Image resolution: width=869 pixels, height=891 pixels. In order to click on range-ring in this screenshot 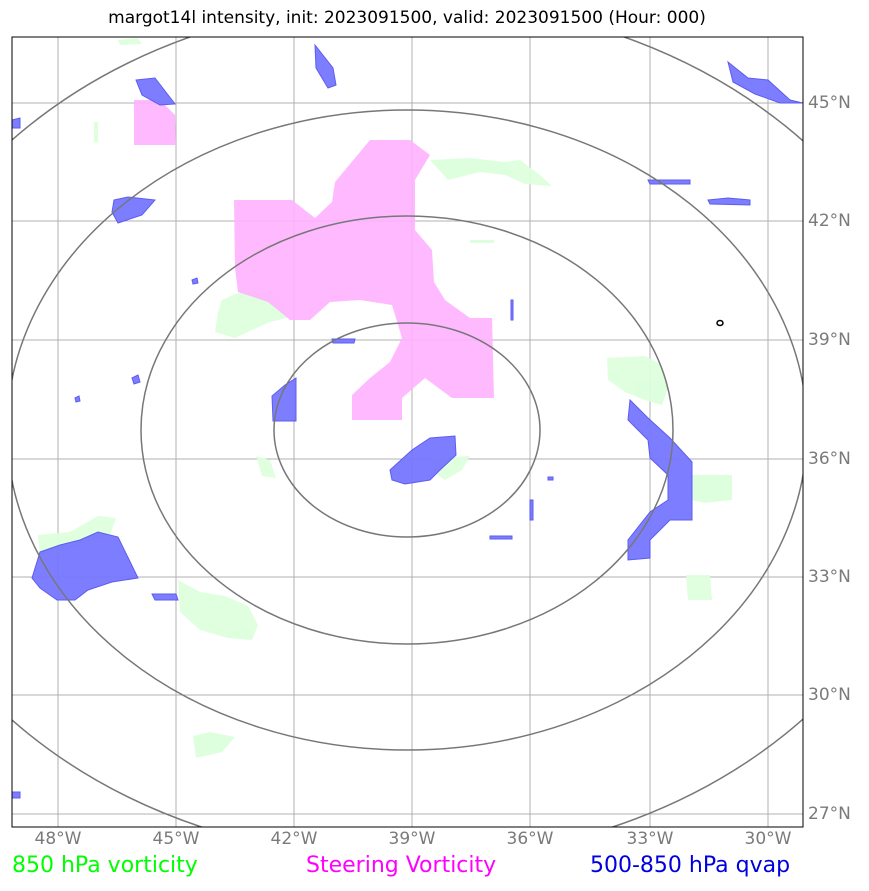, I will do `click(407, 430)`.